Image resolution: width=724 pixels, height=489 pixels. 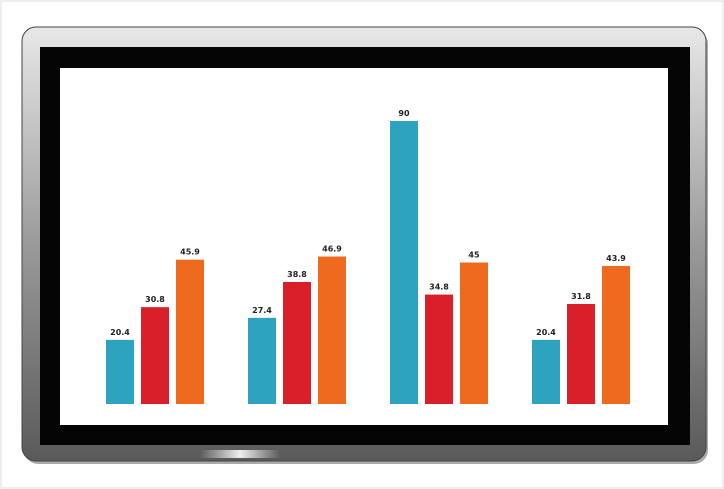 What do you see at coordinates (262, 310) in the screenshot?
I see `data-label: 27.4` at bounding box center [262, 310].